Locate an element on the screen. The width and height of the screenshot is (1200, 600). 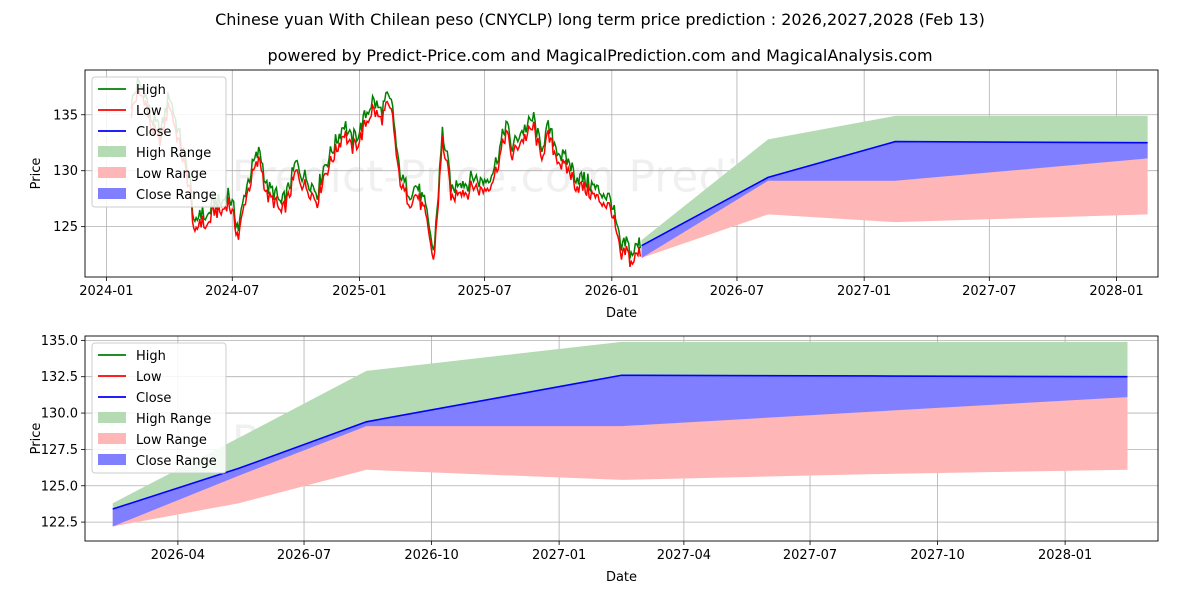
high-range-band is located at coordinates (894, 180).